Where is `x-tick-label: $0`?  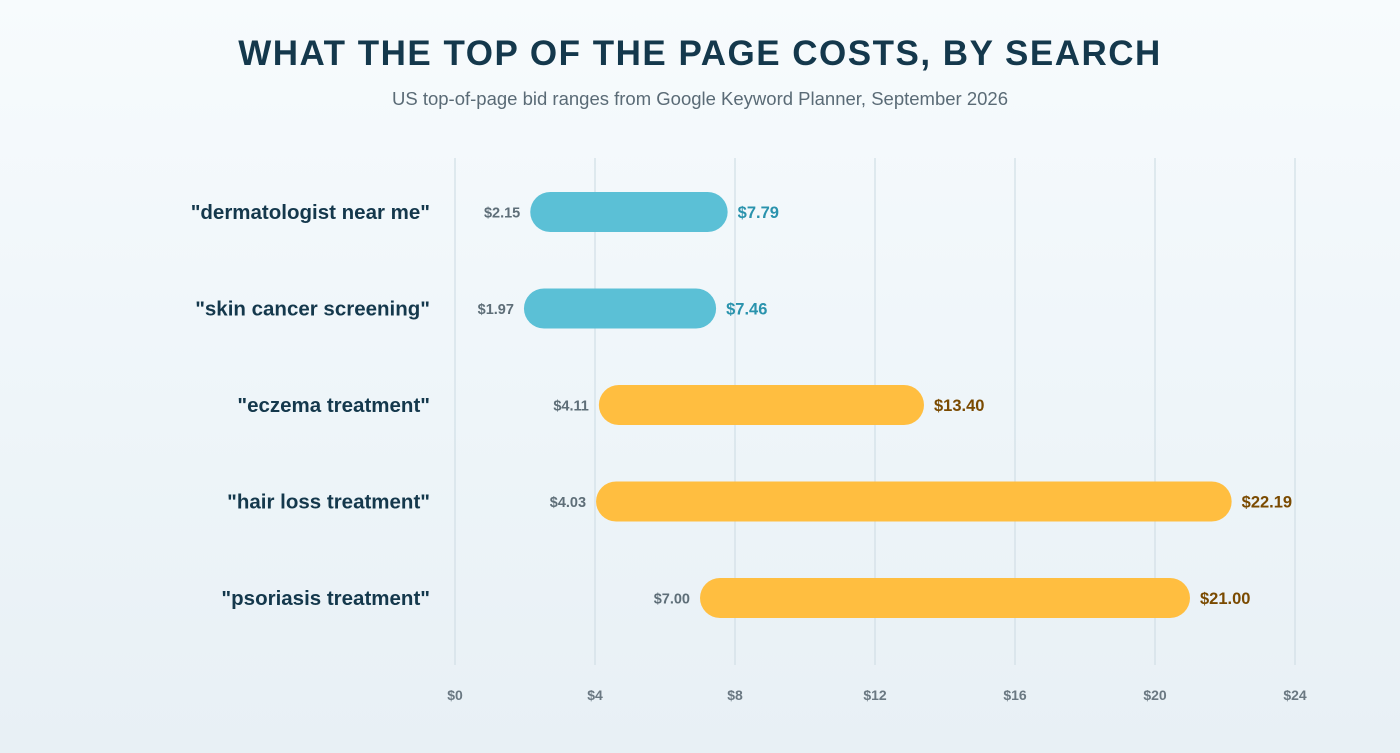
x-tick-label: $0 is located at coordinates (455, 695).